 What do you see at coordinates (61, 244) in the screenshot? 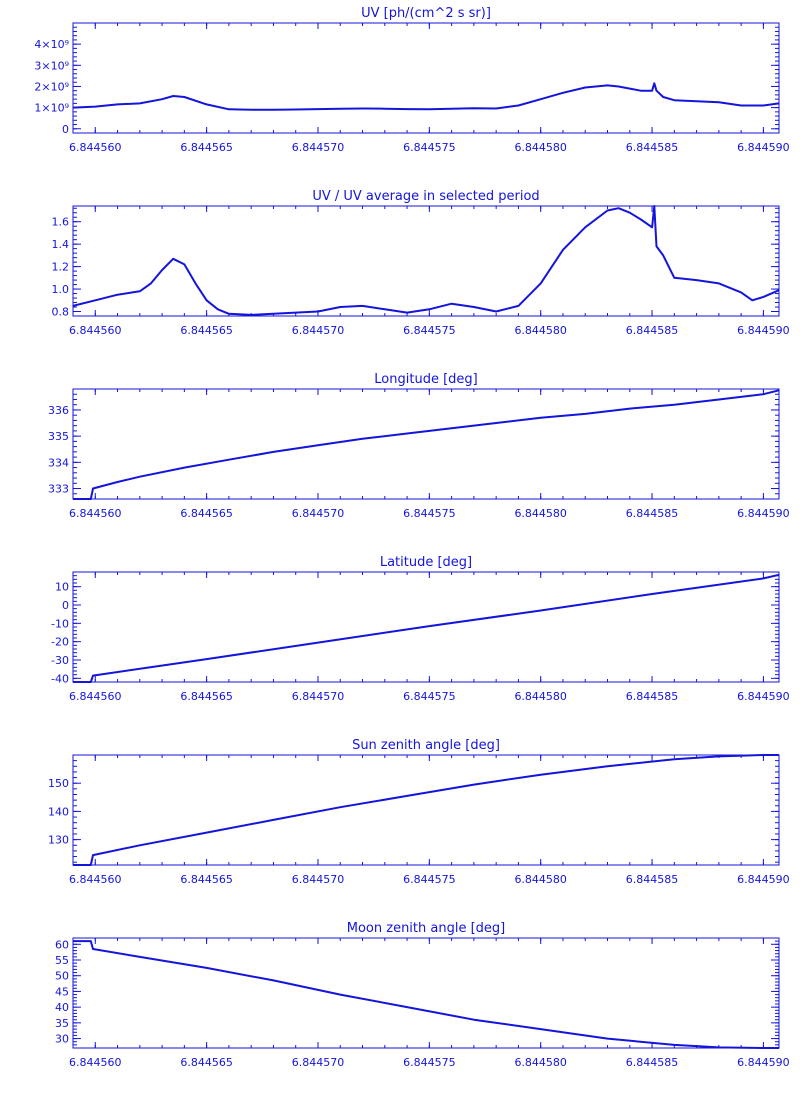
I see `y-tick-label: 1.4` at bounding box center [61, 244].